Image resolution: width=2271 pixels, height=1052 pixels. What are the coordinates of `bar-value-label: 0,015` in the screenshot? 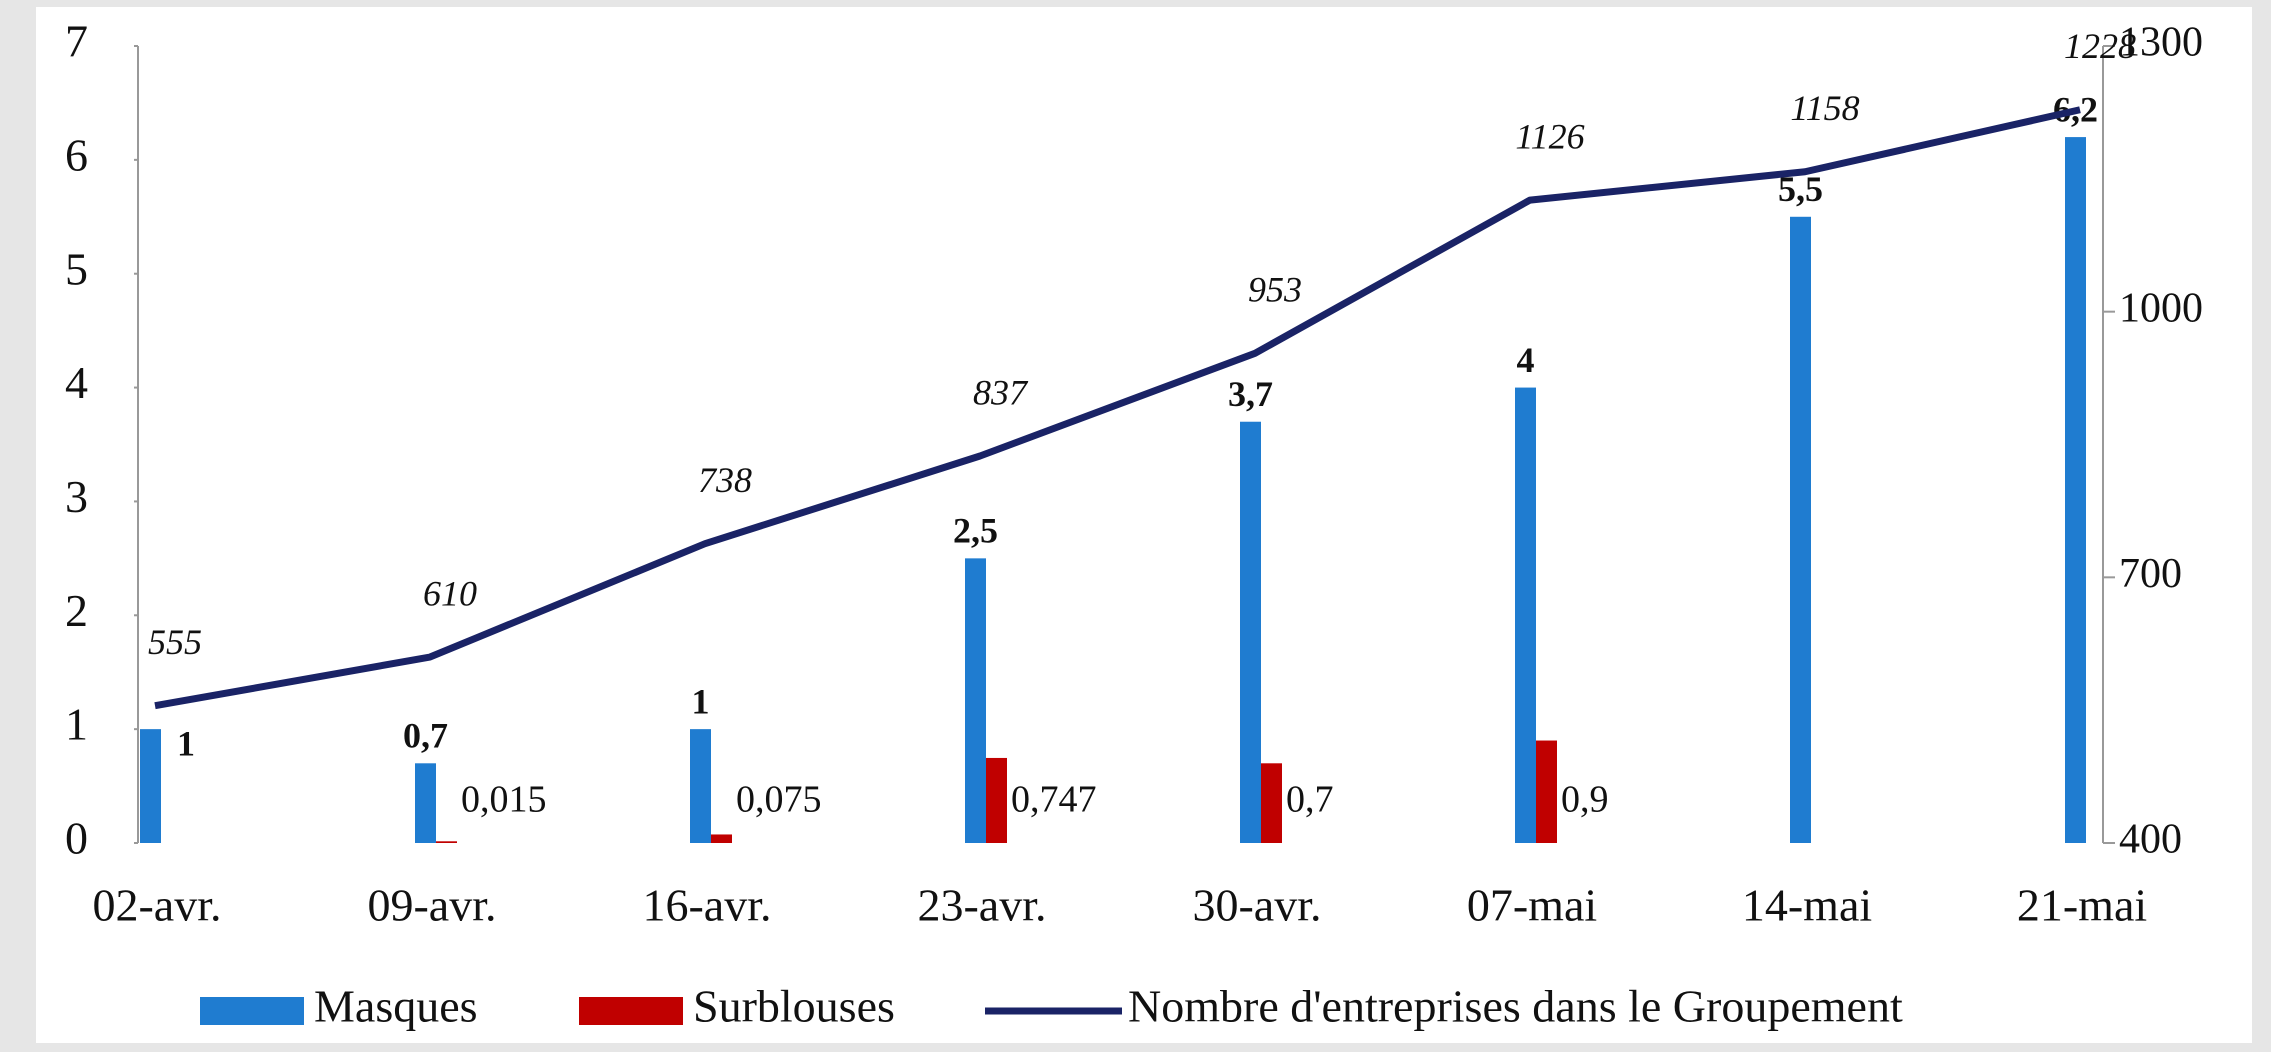 It's located at (504, 800).